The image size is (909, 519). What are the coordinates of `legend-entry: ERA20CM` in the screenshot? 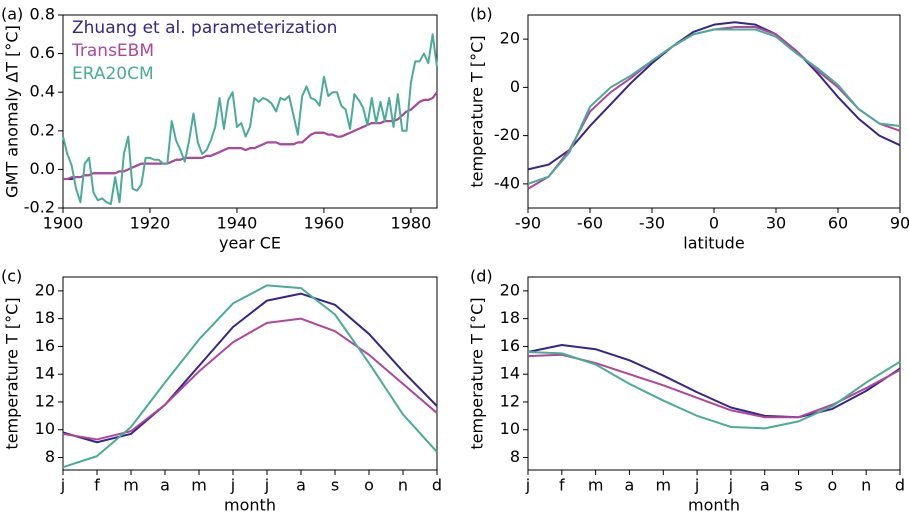 It's located at (113, 74).